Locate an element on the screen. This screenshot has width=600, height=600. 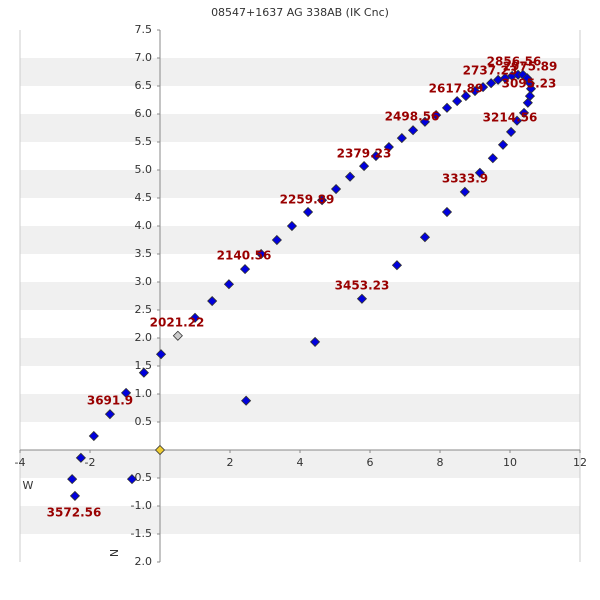
y-tick-label: -1.0 is located at coordinates (141, 505).